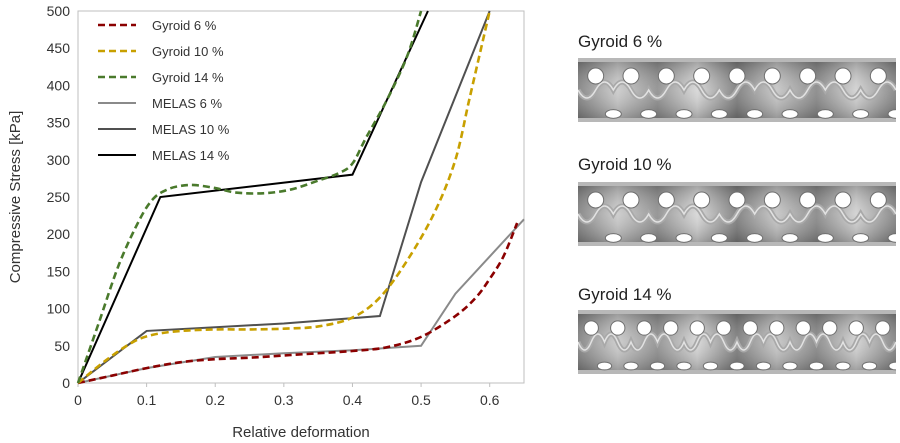 The image size is (900, 443). Describe the element at coordinates (66, 383) in the screenshot. I see `y-tick-label: 0` at that location.